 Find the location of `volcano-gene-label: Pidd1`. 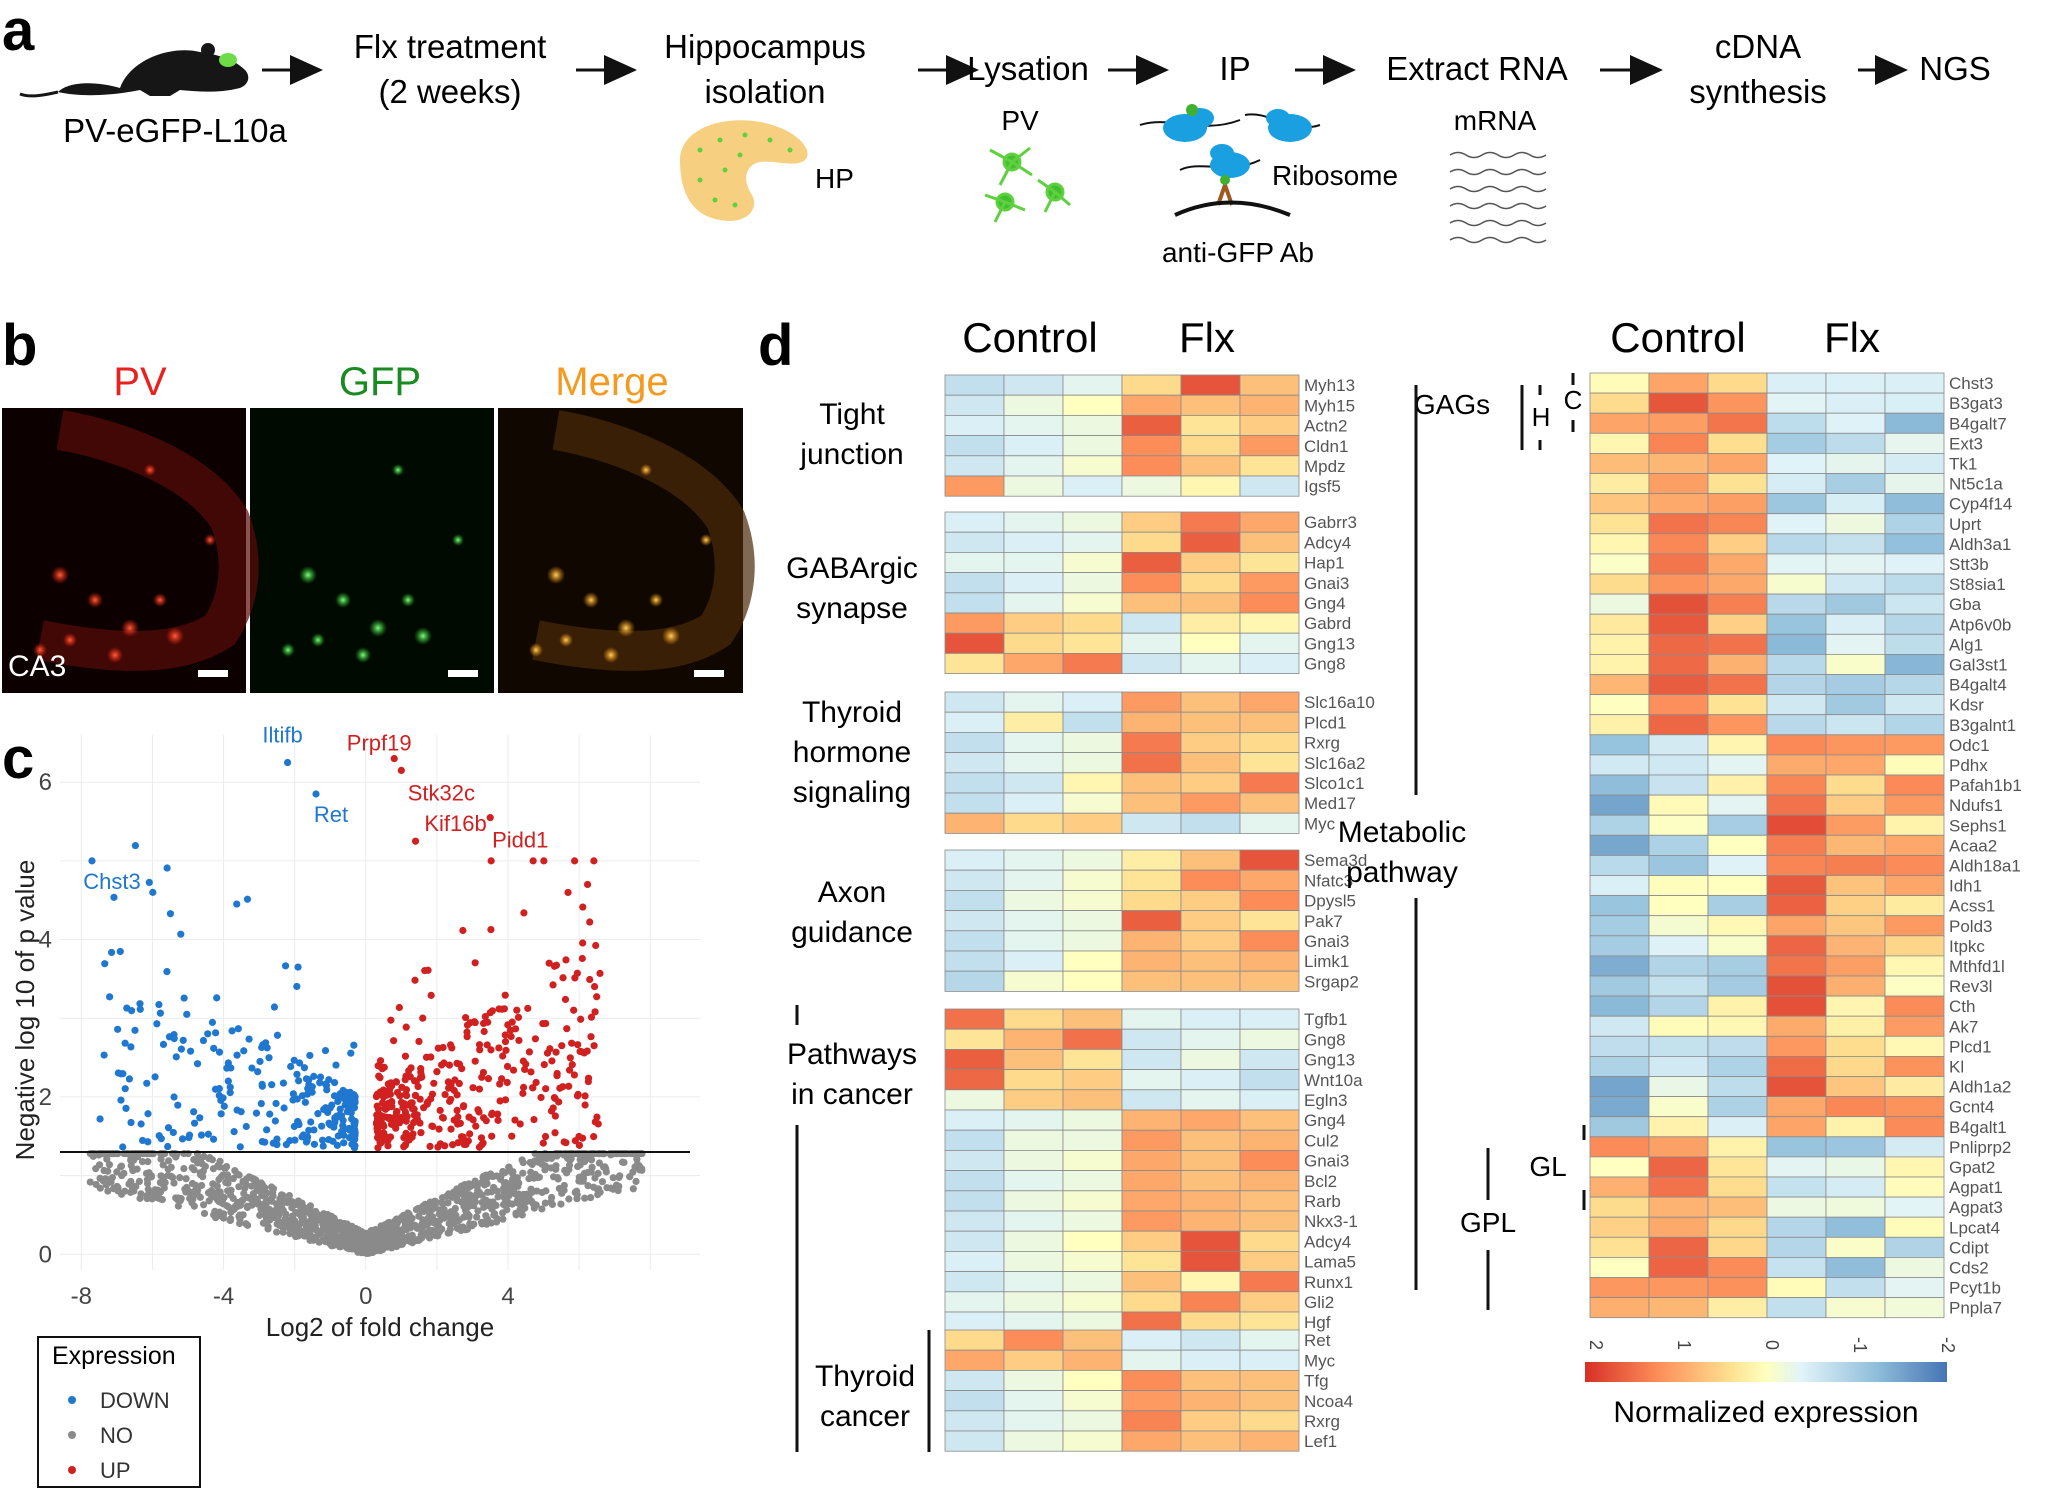

volcano-gene-label: Pidd1 is located at coordinates (520, 840).